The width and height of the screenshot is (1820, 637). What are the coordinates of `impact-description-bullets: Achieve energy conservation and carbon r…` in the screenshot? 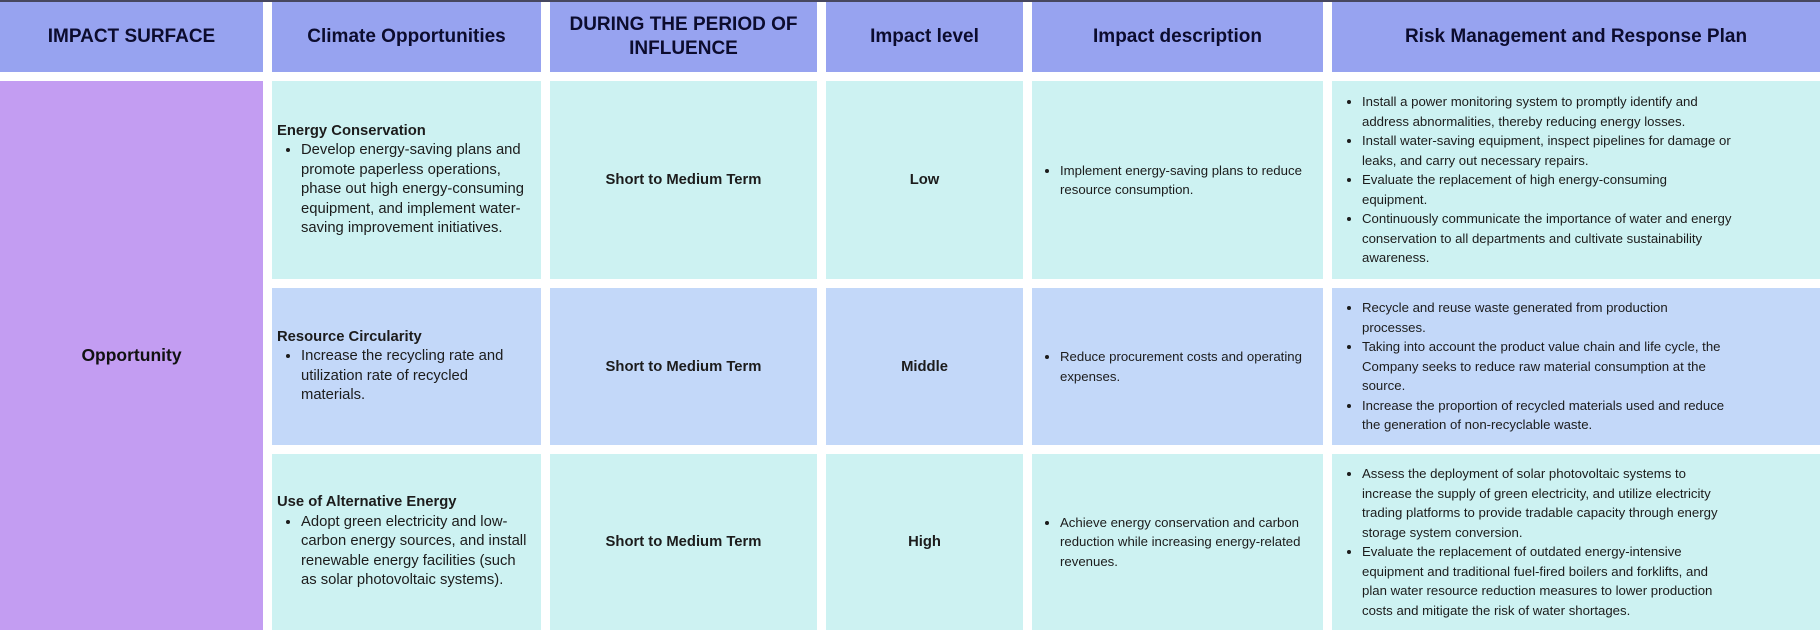 It's located at (1176, 542).